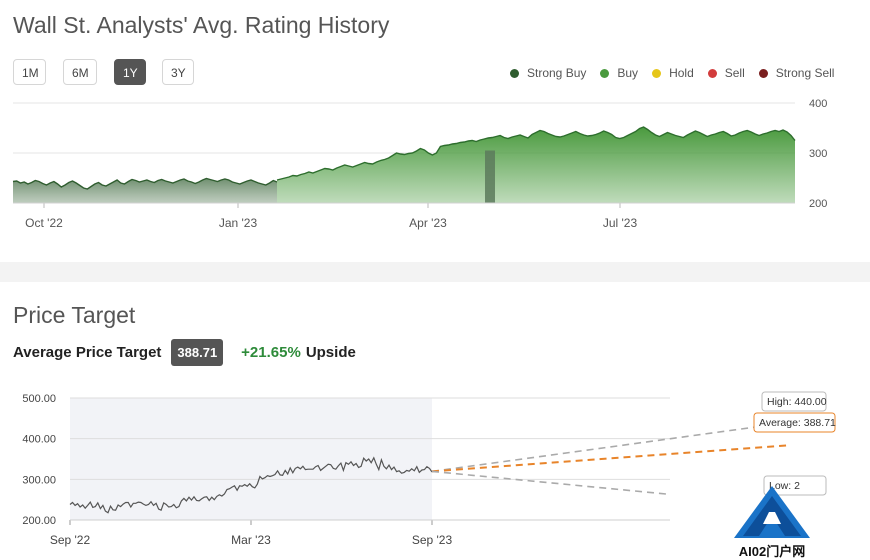 The image size is (870, 560). I want to click on upside-percent: +21.65%, so click(271, 352).